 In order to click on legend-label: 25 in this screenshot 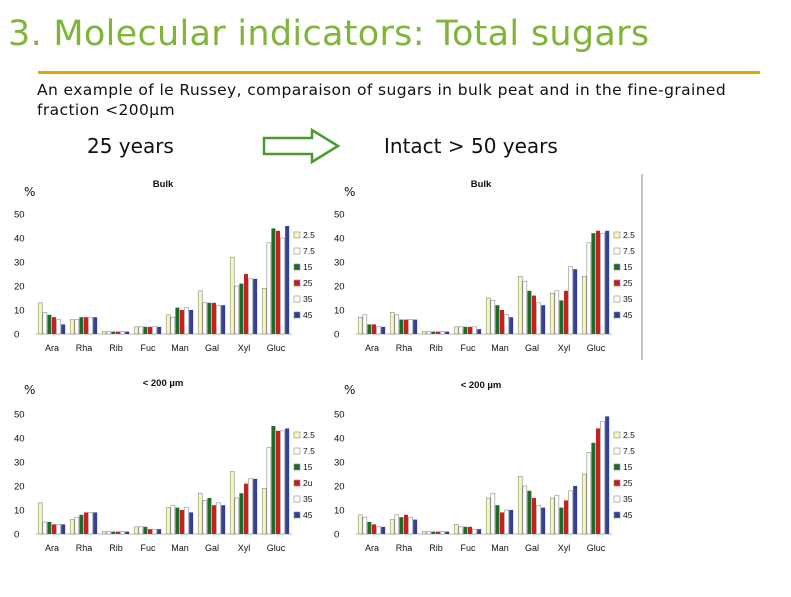, I will do `click(308, 283)`.